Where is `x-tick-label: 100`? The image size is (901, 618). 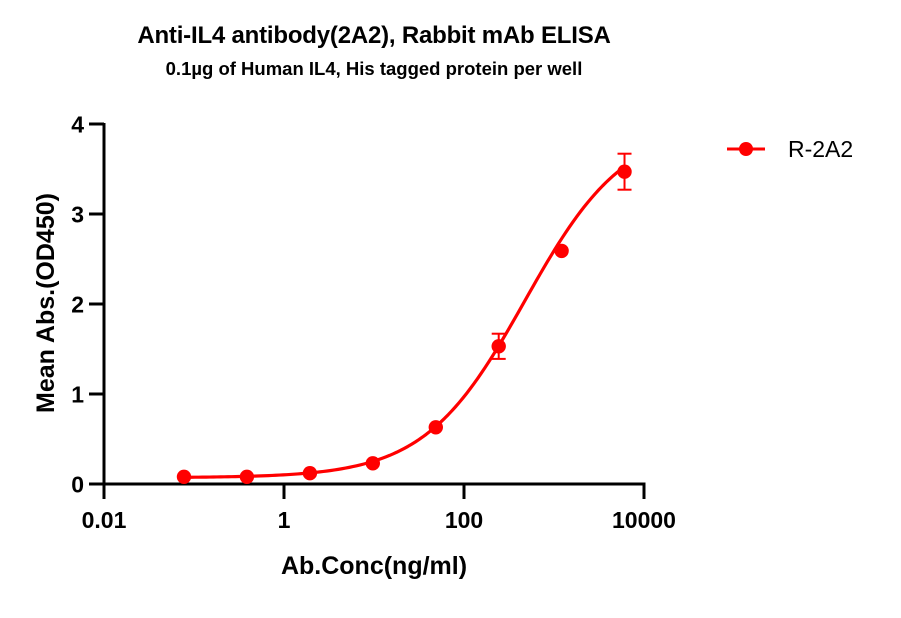 x-tick-label: 100 is located at coordinates (464, 520).